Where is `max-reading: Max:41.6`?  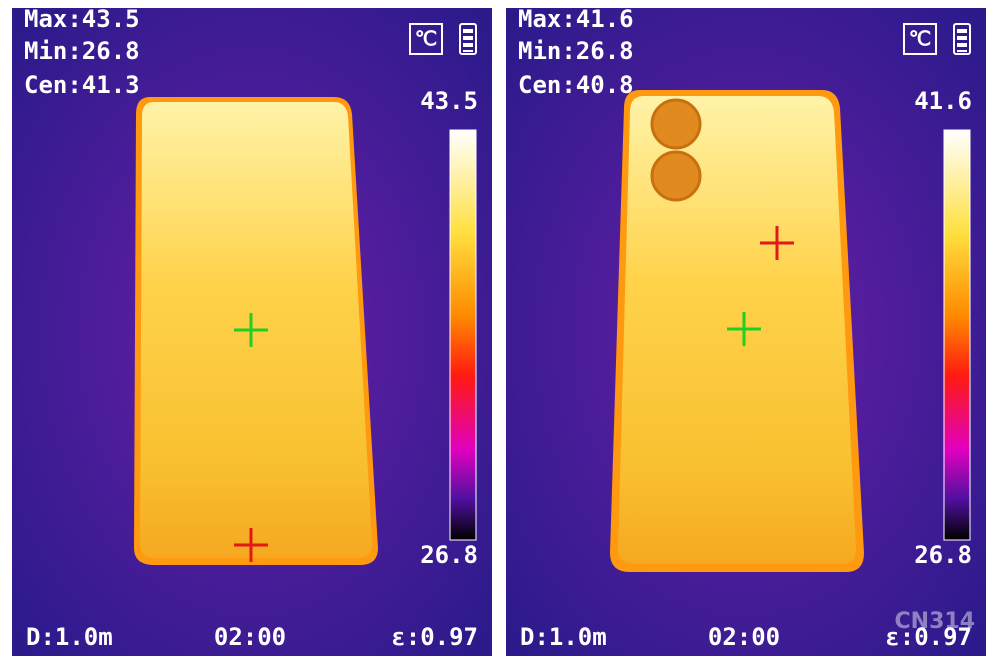
max-reading: Max:41.6 is located at coordinates (576, 19).